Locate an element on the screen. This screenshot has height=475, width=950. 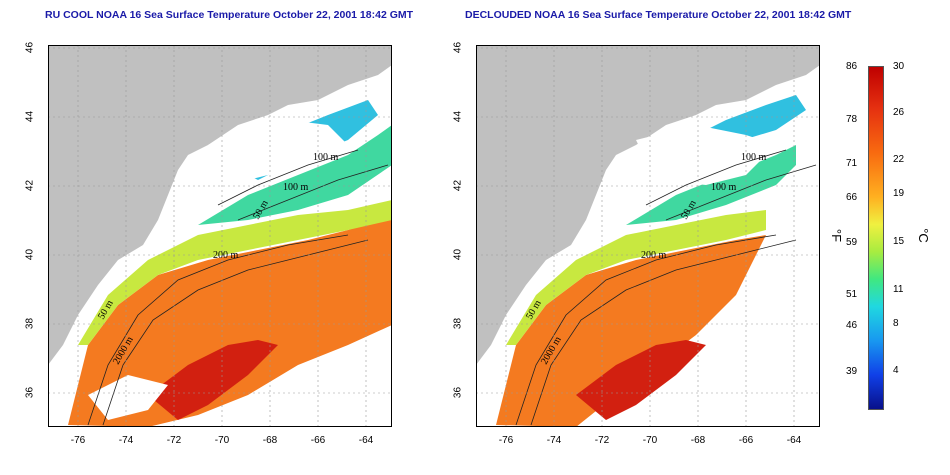
fahrenheit-tick: 86 is located at coordinates (852, 66).